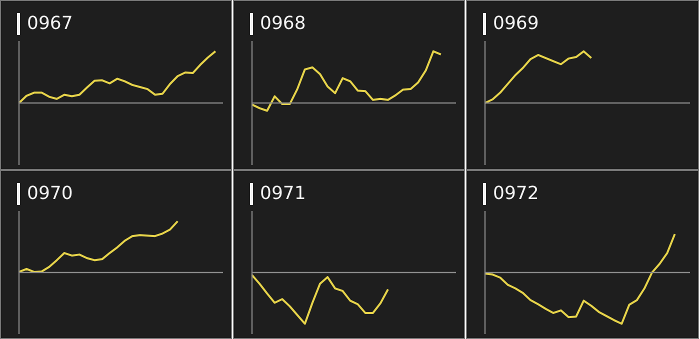  What do you see at coordinates (511, 194) in the screenshot?
I see `chart-title: 0972` at bounding box center [511, 194].